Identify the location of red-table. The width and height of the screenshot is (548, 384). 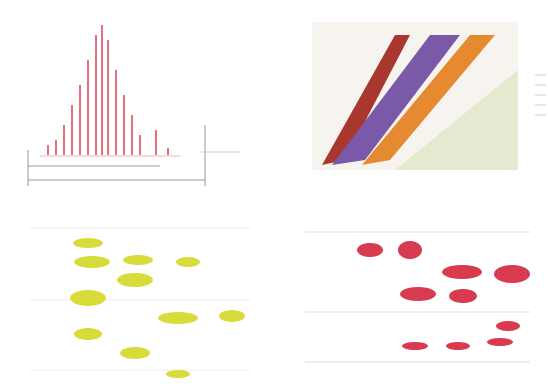
(417, 297).